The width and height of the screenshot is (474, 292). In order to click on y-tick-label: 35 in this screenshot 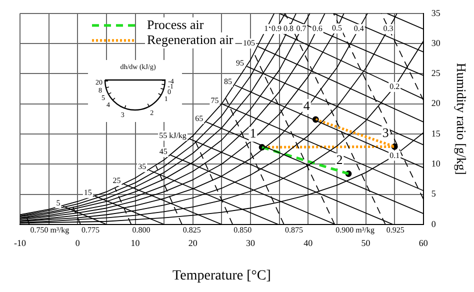, I will do `click(436, 13)`.